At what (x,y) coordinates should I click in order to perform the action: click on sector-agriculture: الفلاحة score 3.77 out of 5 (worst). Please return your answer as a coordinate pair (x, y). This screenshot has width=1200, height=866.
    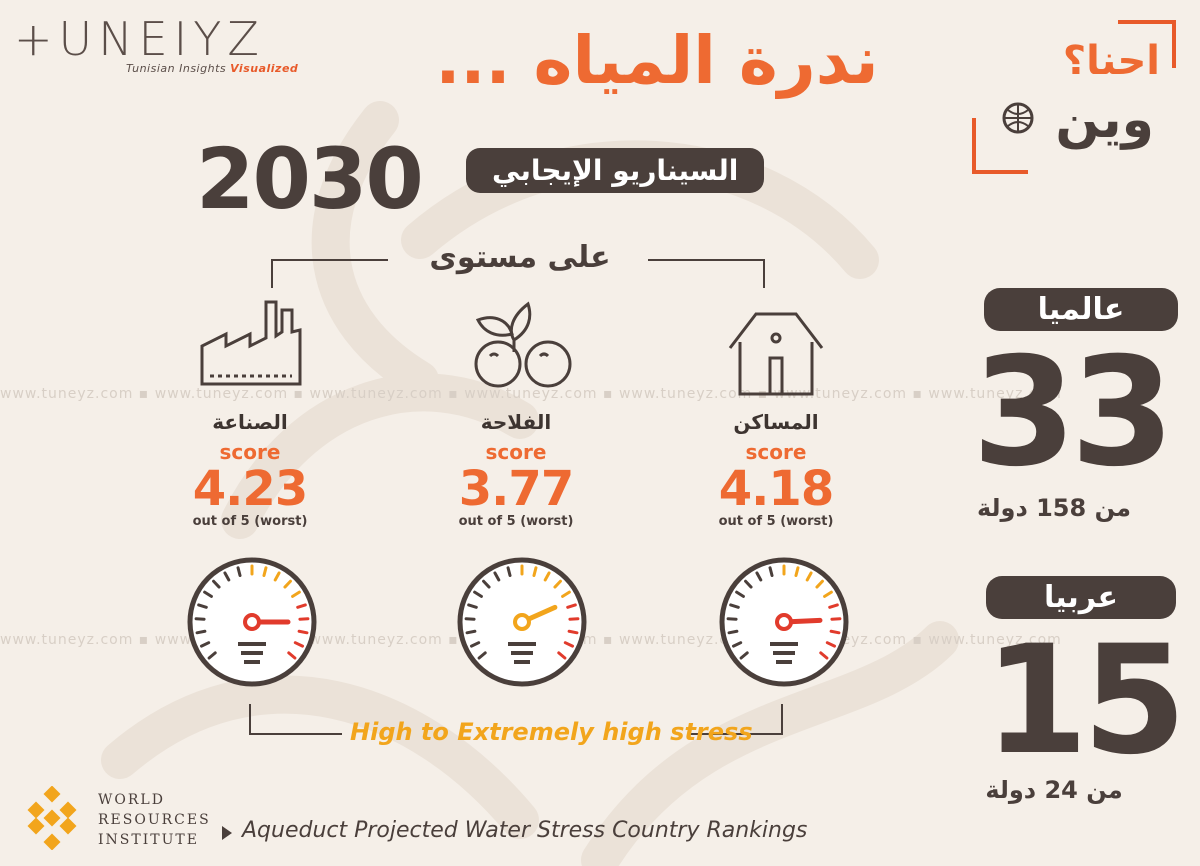
    Looking at the image, I should click on (516, 469).